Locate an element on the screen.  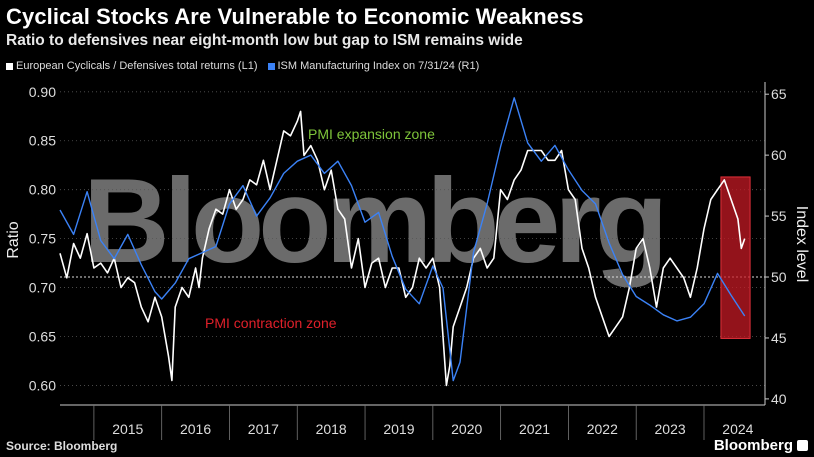
legend-swatch-ism is located at coordinates (271, 66).